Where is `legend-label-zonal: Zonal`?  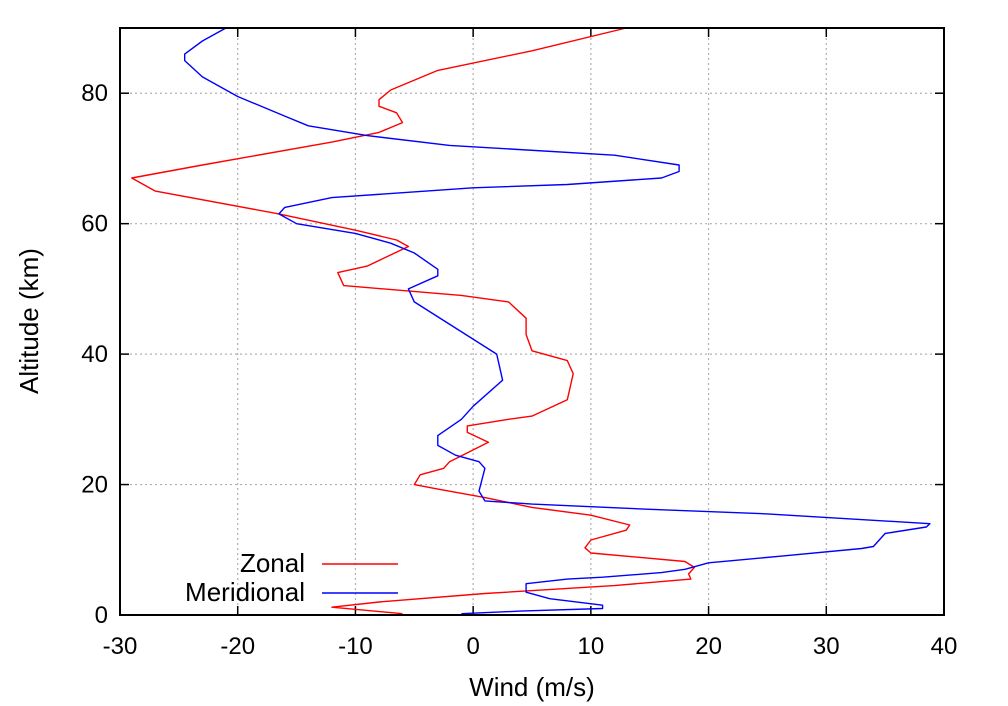 legend-label-zonal: Zonal is located at coordinates (272, 563).